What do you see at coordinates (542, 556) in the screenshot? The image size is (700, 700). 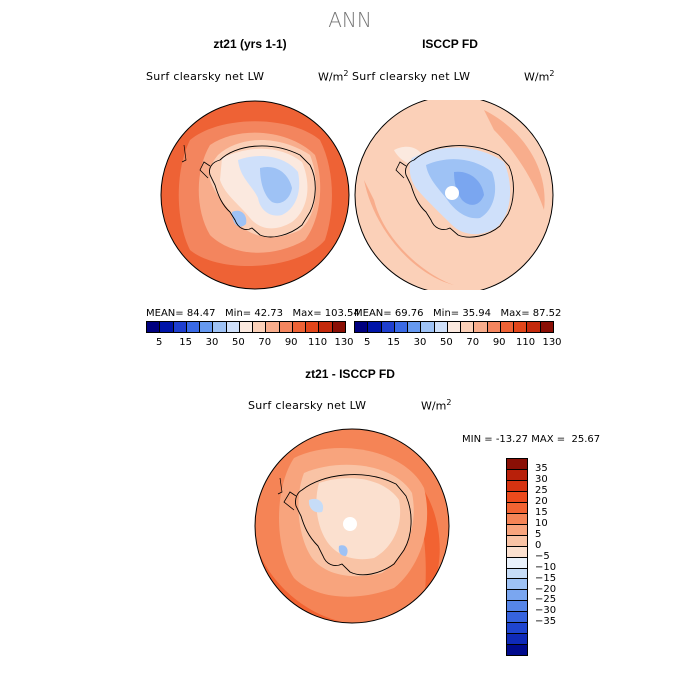 I see `colorbar-label: −5` at bounding box center [542, 556].